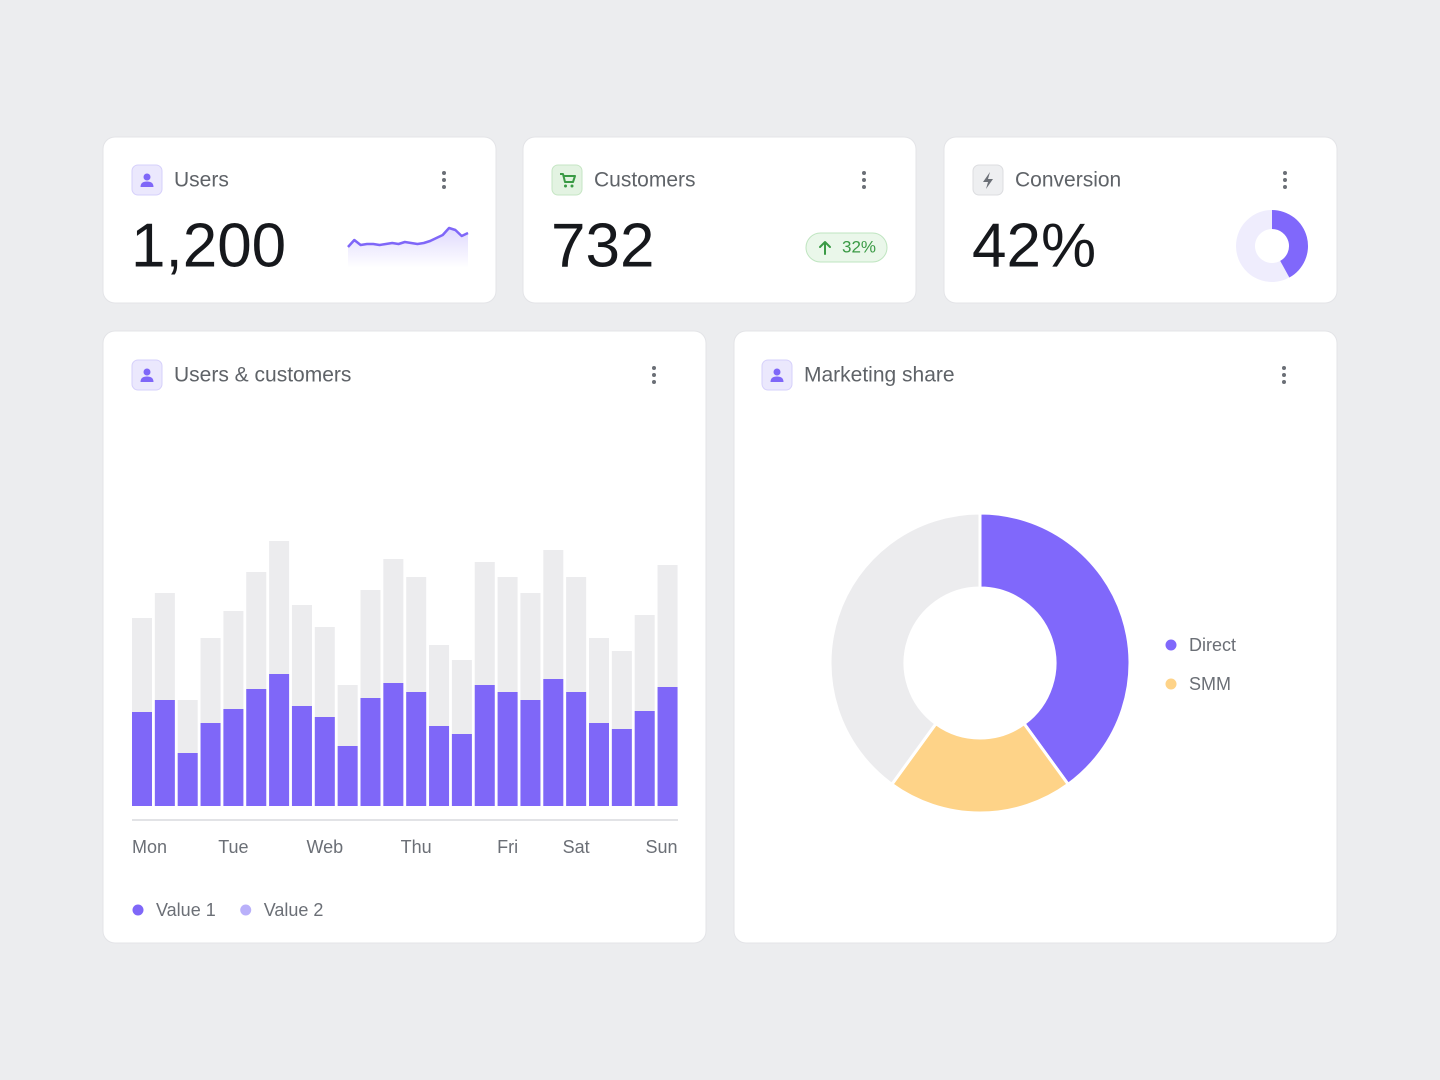  I want to click on x-tick-label: Fri, so click(507, 847).